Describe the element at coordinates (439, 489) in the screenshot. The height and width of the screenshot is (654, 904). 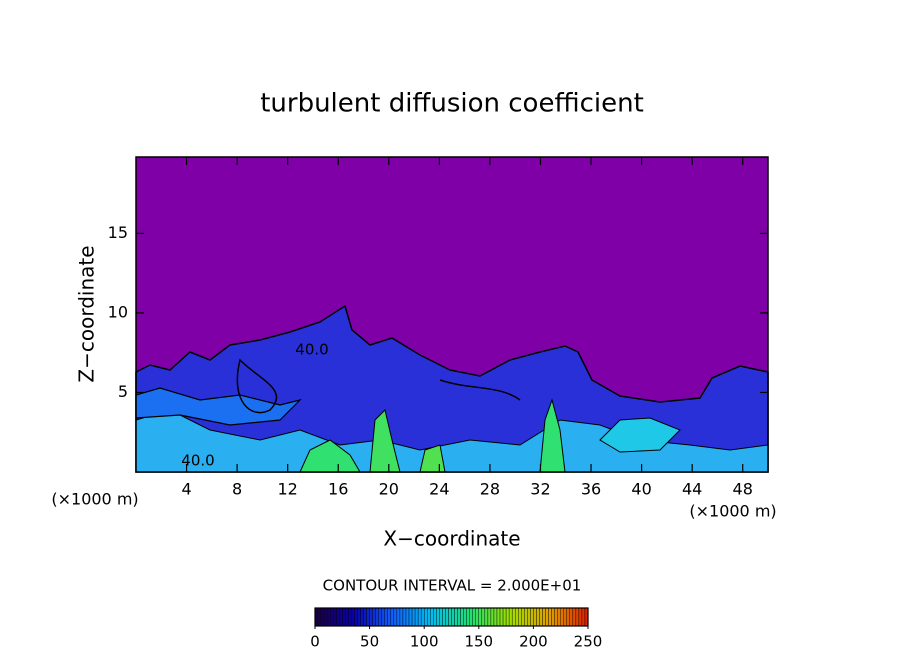
I see `x-tick-label: 24` at that location.